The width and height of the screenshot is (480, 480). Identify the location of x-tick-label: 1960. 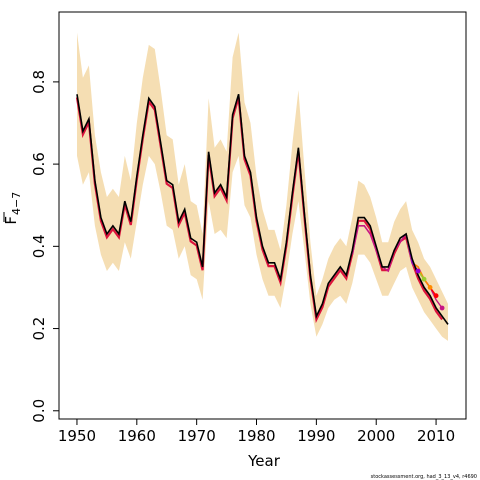
(137, 436).